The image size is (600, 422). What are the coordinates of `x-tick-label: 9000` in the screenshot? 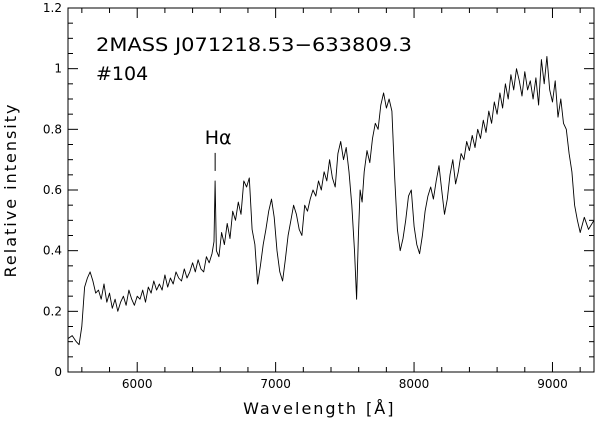 It's located at (552, 384).